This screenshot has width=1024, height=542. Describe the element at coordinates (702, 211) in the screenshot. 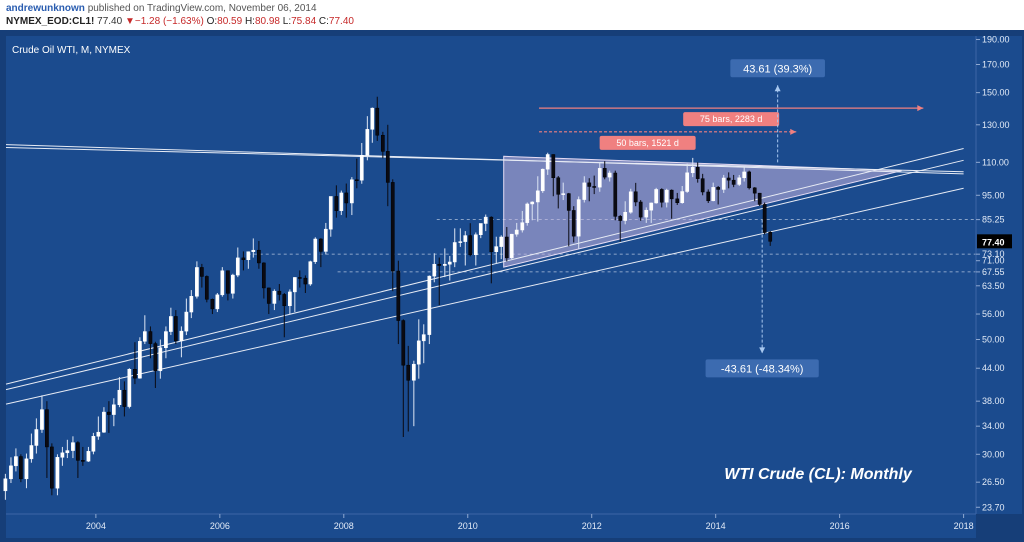

I see `triangle-pattern` at that location.